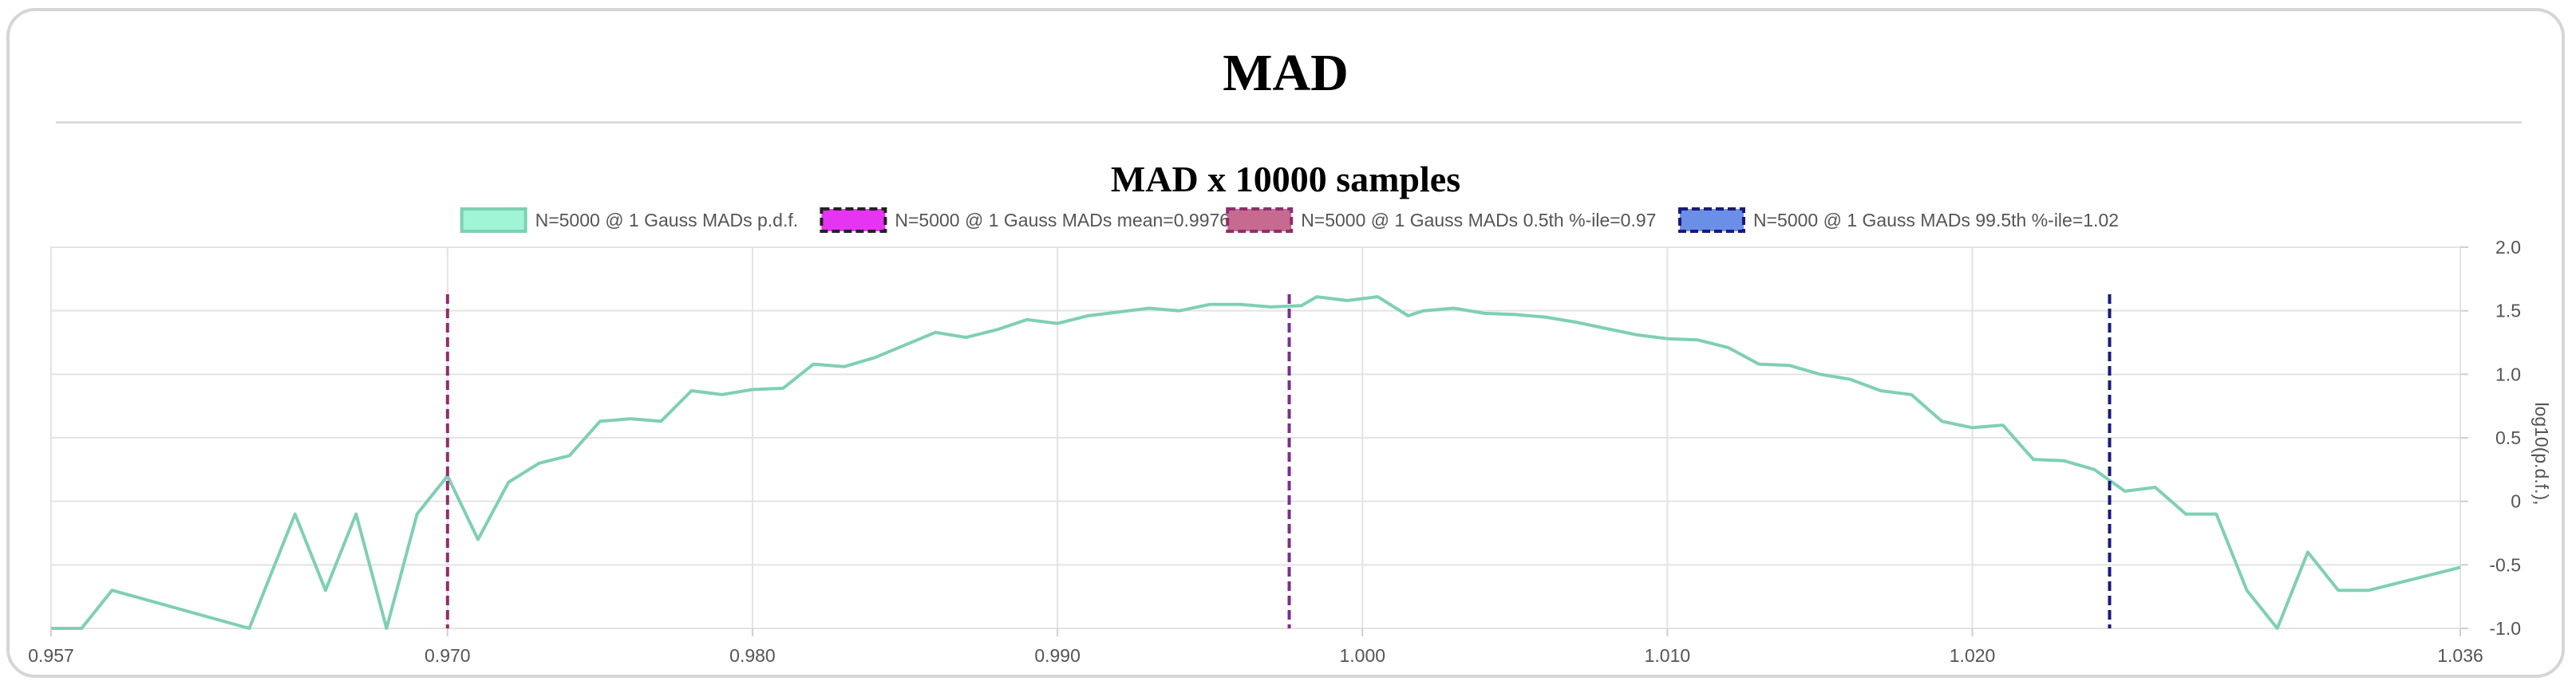  What do you see at coordinates (2541, 453) in the screenshot?
I see `y-axis-label: log10(p.d.f.),` at bounding box center [2541, 453].